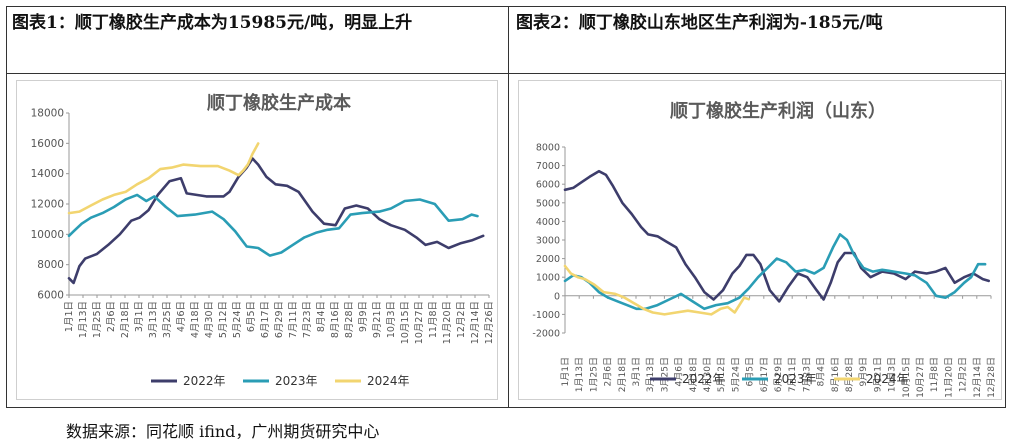  I want to click on y-tick-label: 2000, so click(548, 259).